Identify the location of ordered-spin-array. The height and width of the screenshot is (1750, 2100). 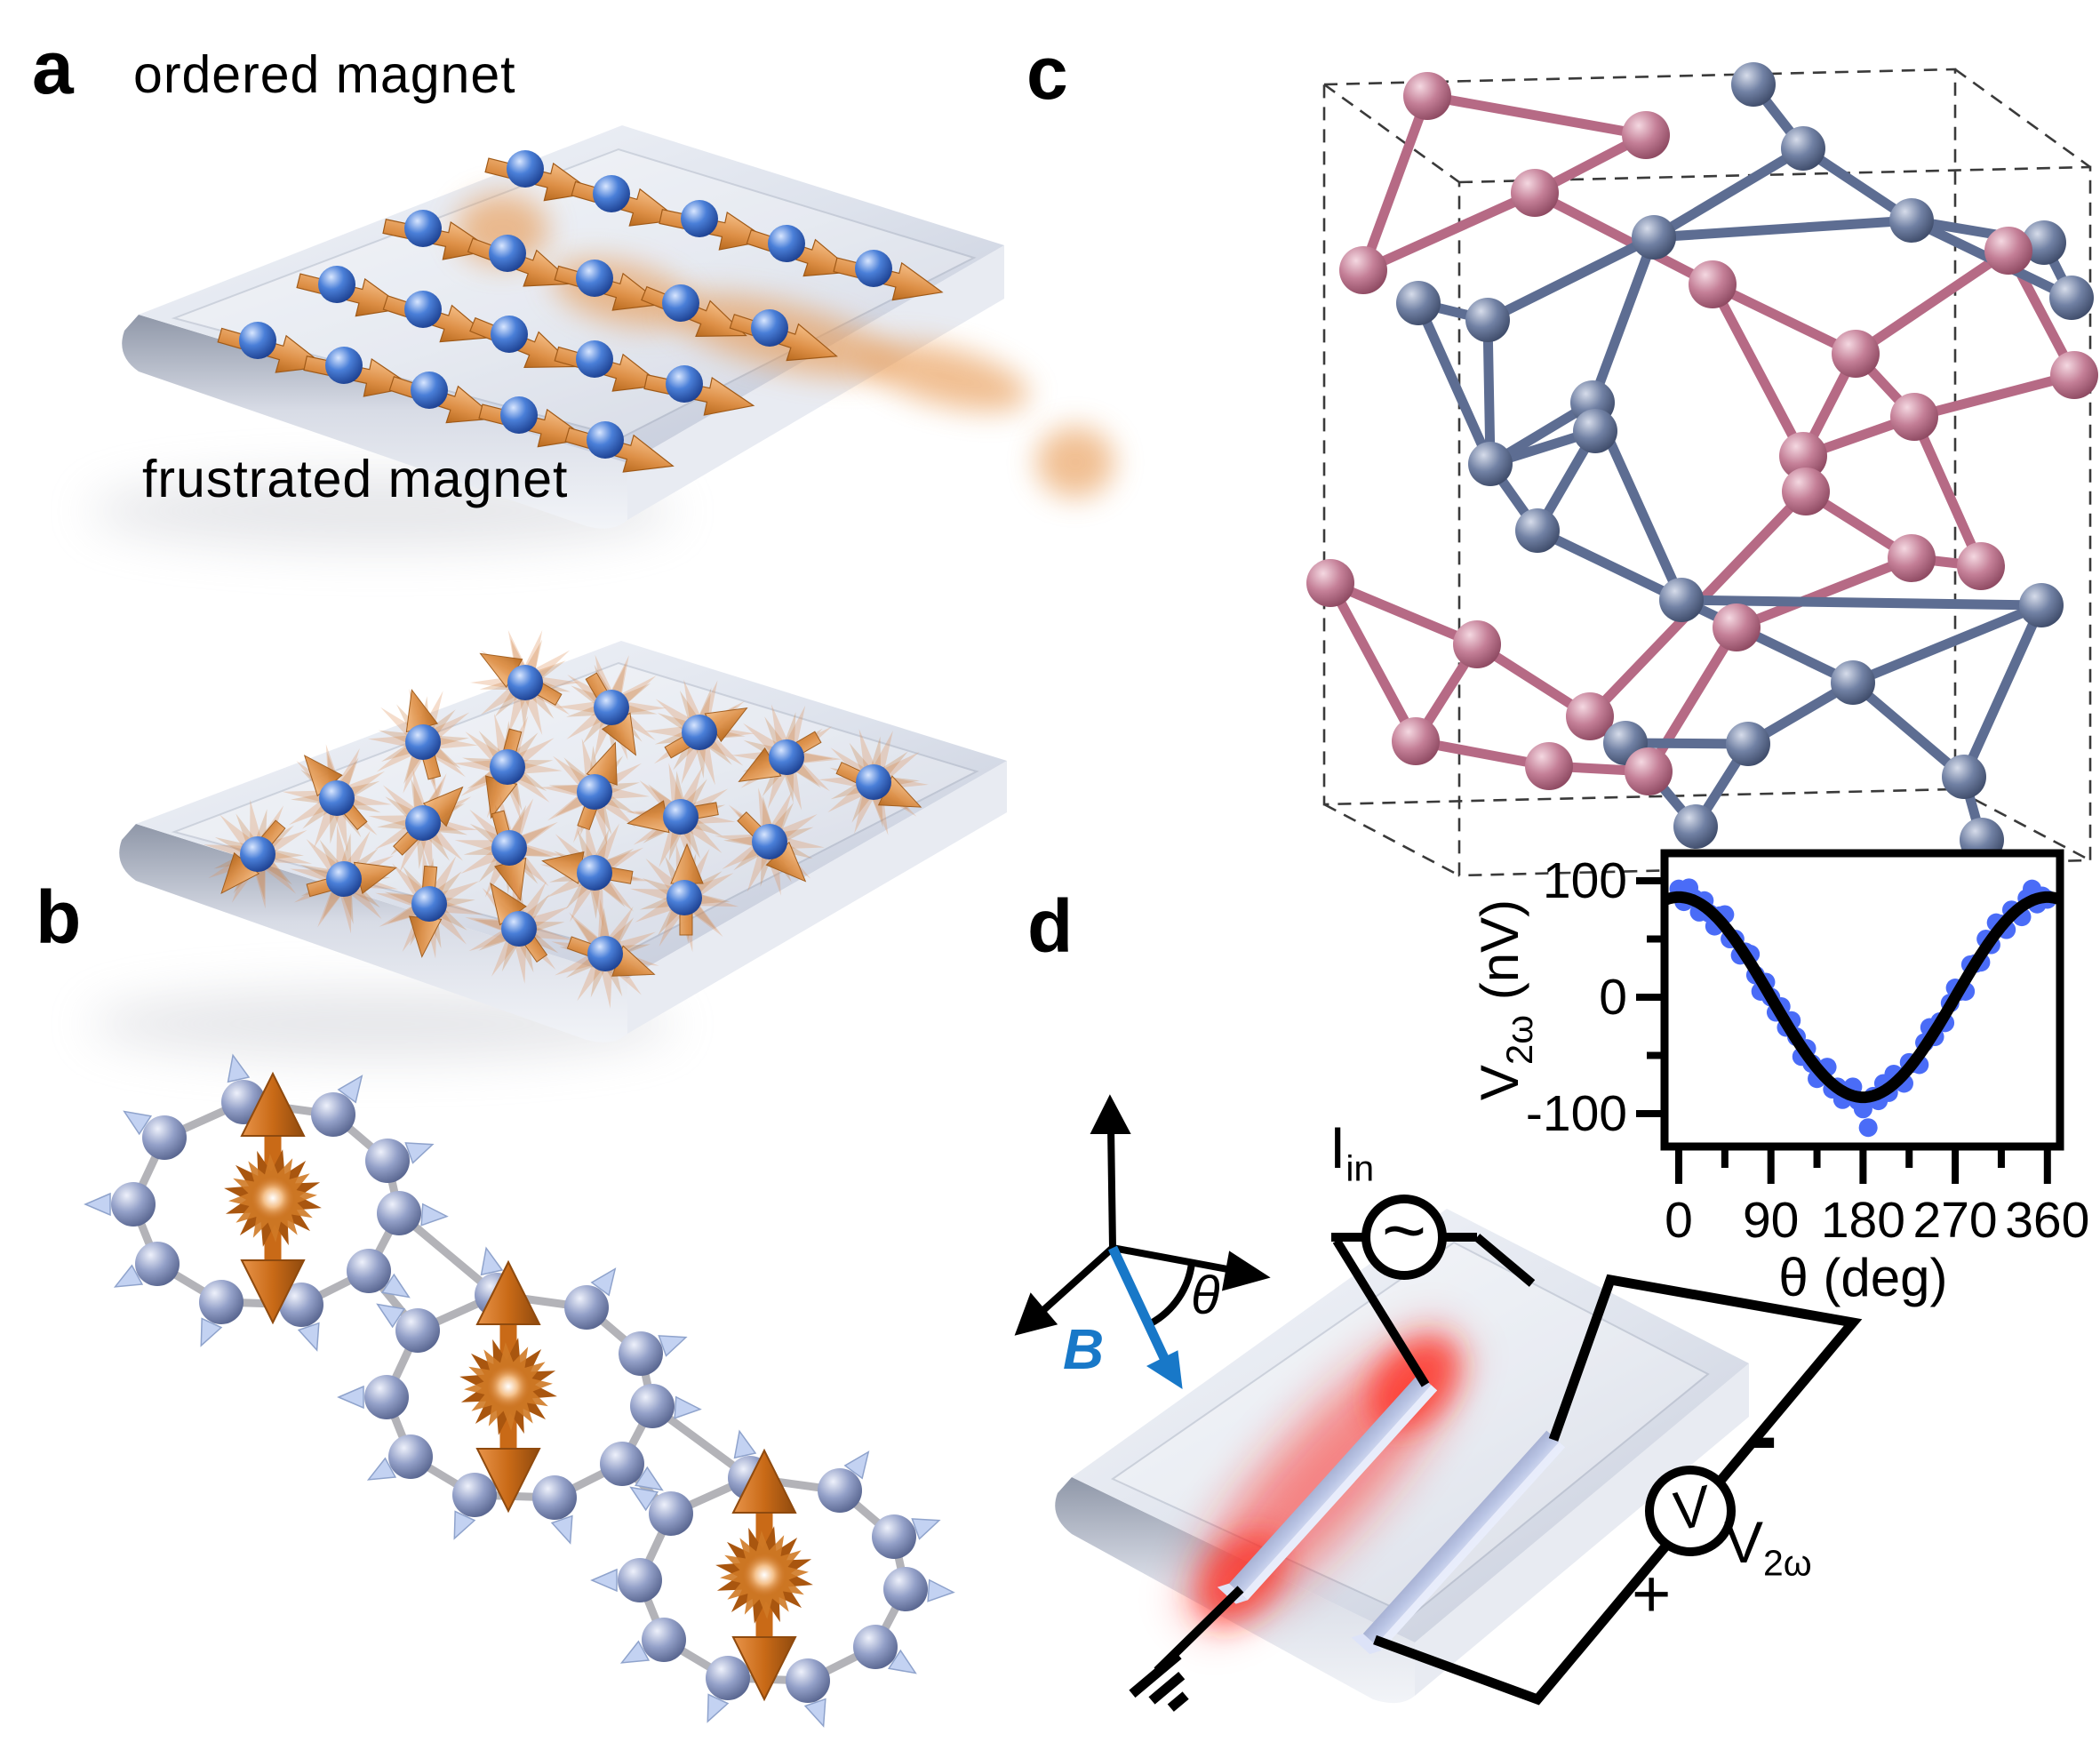
(580, 312).